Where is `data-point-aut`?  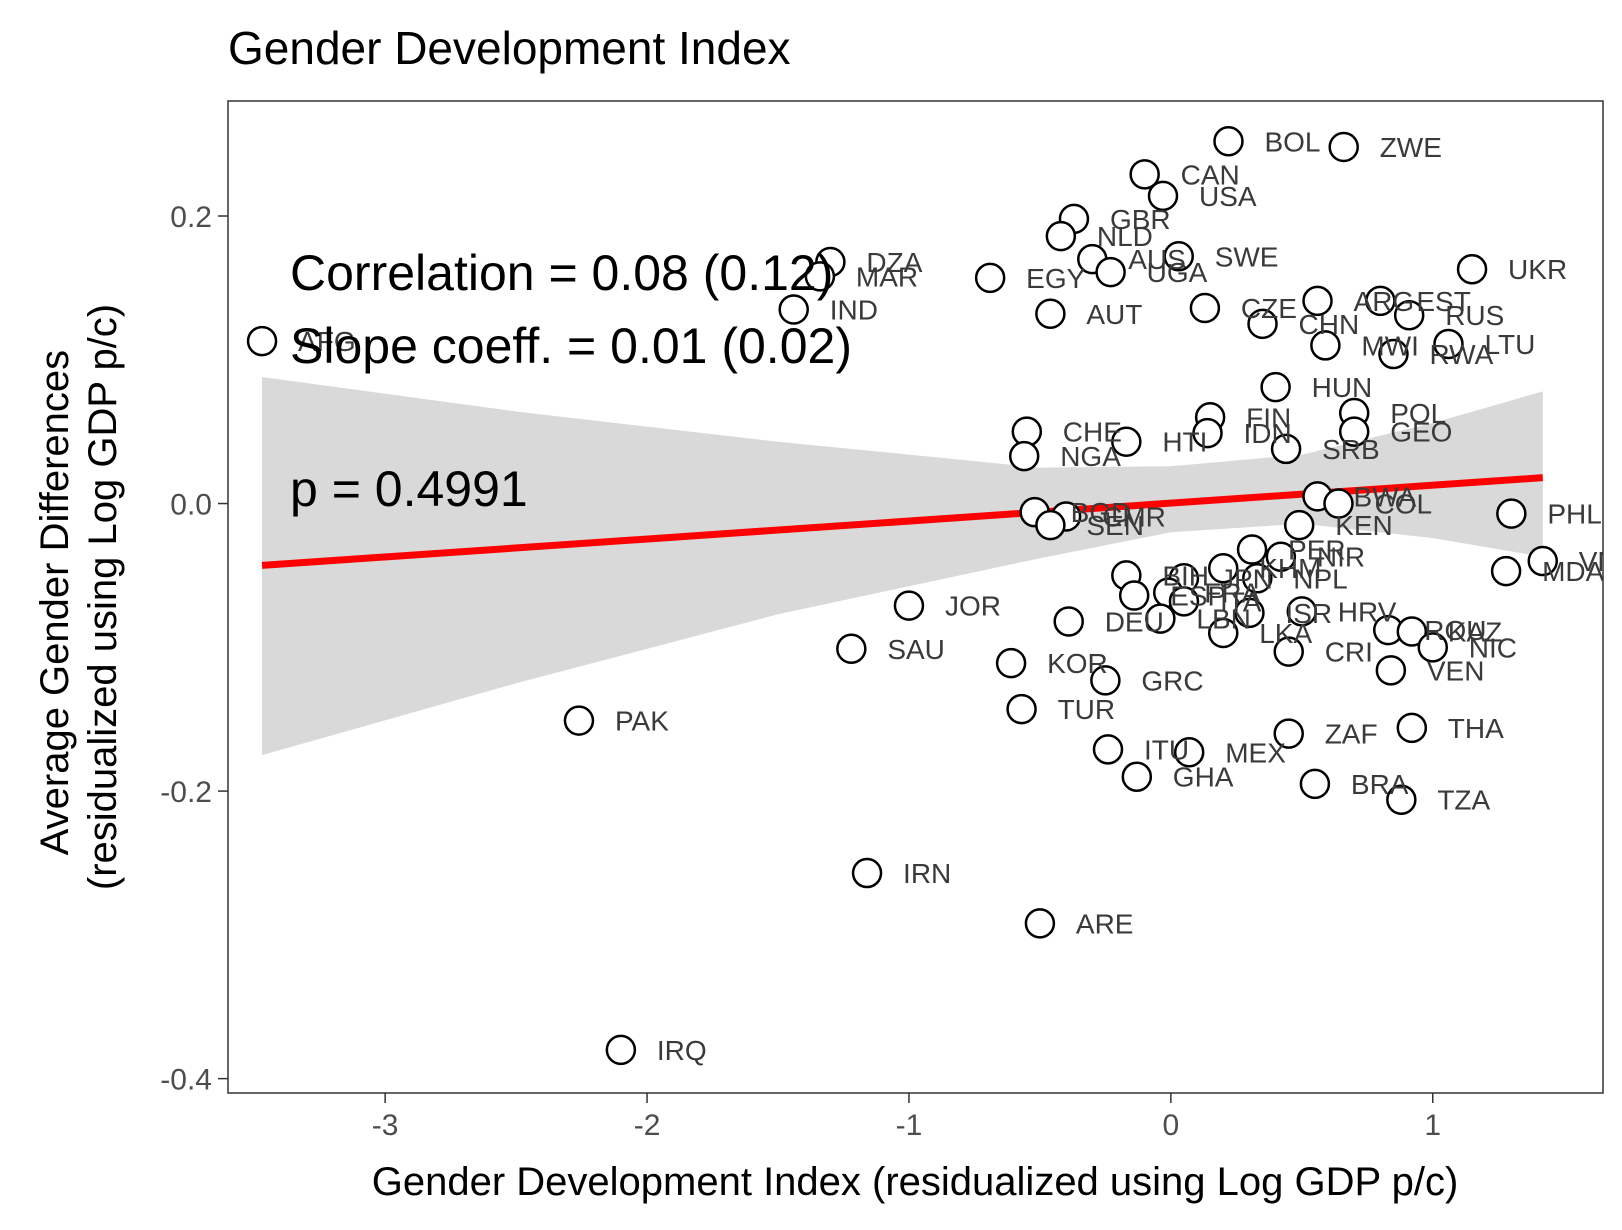
data-point-aut is located at coordinates (1050, 314).